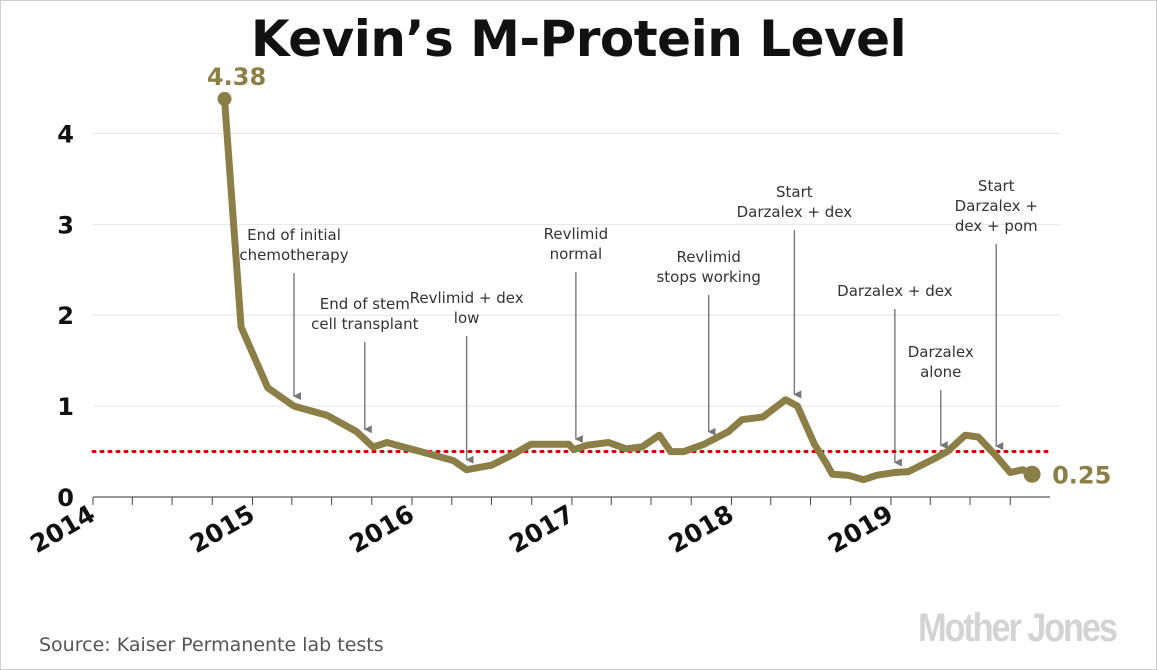 Image resolution: width=1157 pixels, height=670 pixels. What do you see at coordinates (236, 77) in the screenshot?
I see `start-value-label: 4.38` at bounding box center [236, 77].